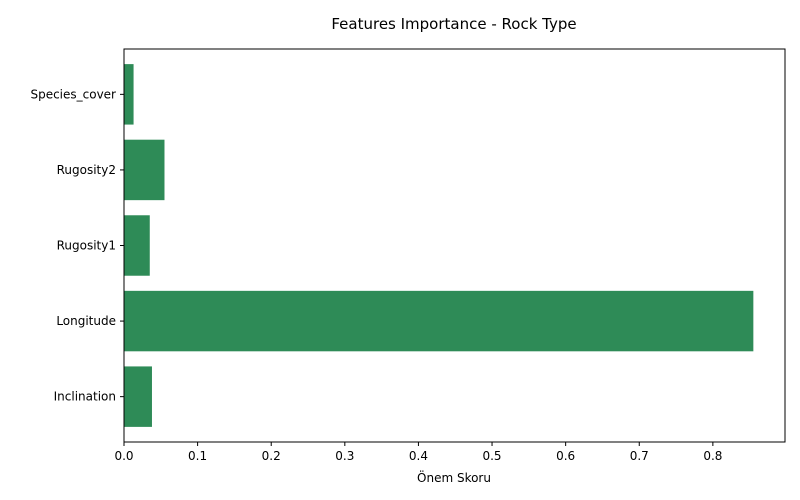 This screenshot has width=800, height=500. I want to click on x-tick-label: 0.3, so click(344, 456).